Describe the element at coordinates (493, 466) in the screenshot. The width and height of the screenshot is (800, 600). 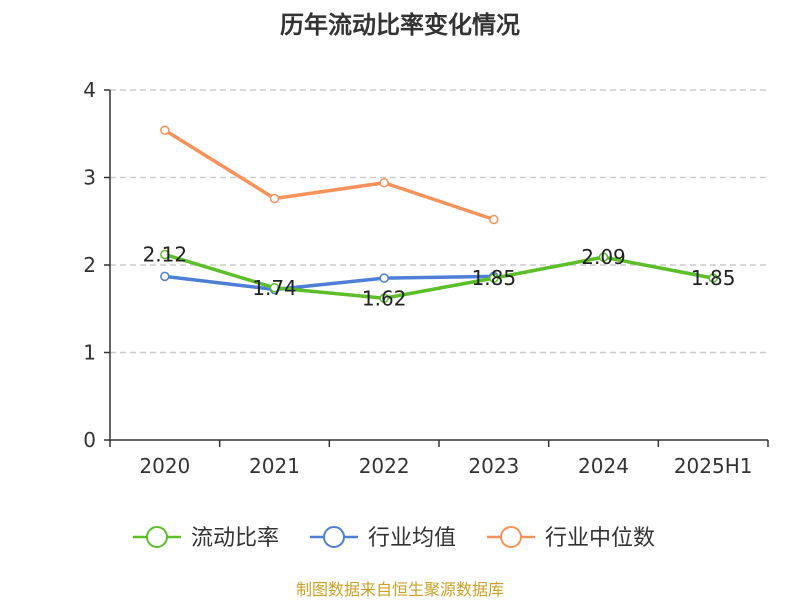
I see `x-tick-label: 2023` at that location.